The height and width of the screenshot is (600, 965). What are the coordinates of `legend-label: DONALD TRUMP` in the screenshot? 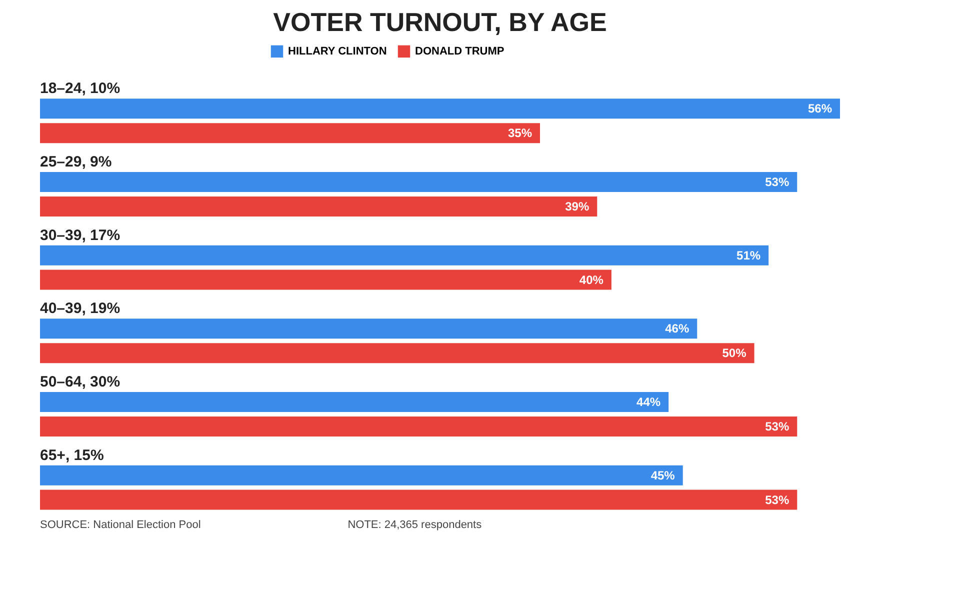 It's located at (459, 51).